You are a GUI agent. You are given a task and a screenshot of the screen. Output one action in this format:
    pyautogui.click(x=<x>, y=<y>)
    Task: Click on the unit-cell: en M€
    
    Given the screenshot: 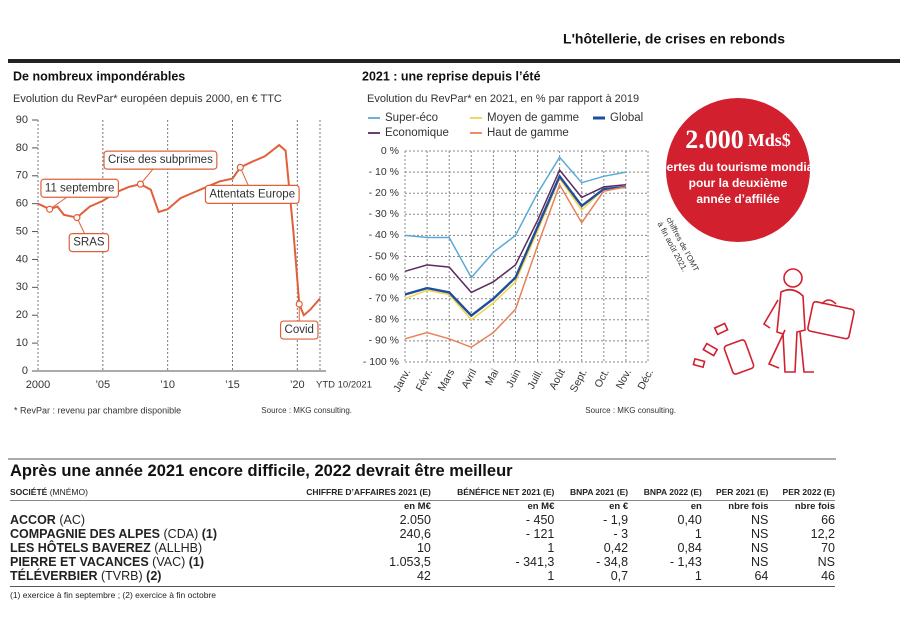 What is the action you would take?
    pyautogui.click(x=541, y=506)
    